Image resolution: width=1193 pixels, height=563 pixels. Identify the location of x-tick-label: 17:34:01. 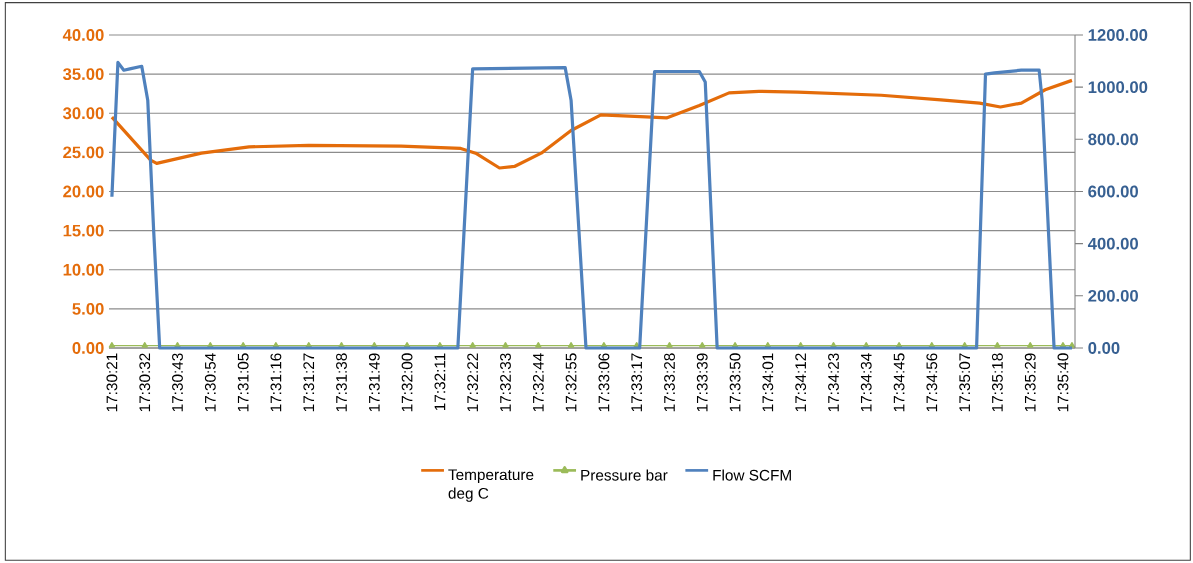
(768, 382).